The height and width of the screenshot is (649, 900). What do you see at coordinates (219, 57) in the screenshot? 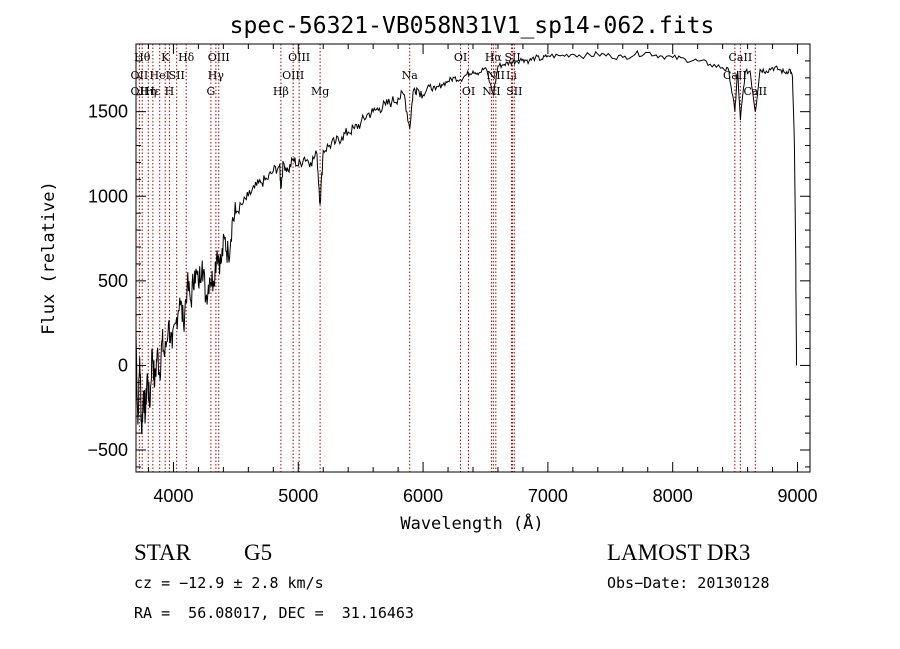
I see `marker-label-11-0: OIII` at bounding box center [219, 57].